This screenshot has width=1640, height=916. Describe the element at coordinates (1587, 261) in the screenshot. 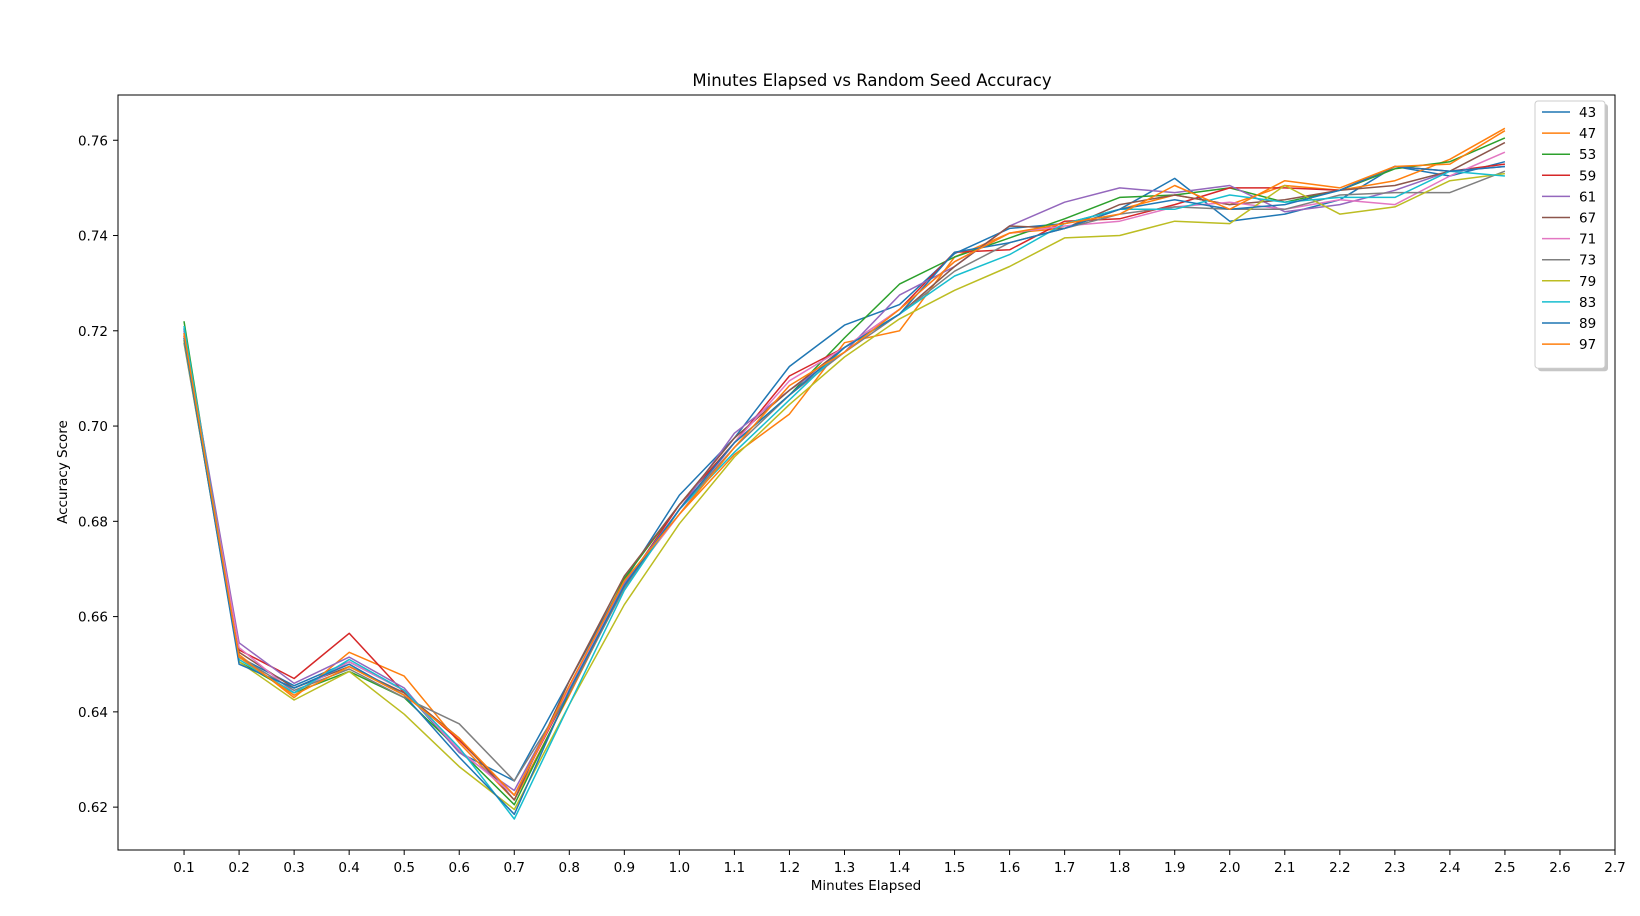

I see `legend-label: 73` at that location.